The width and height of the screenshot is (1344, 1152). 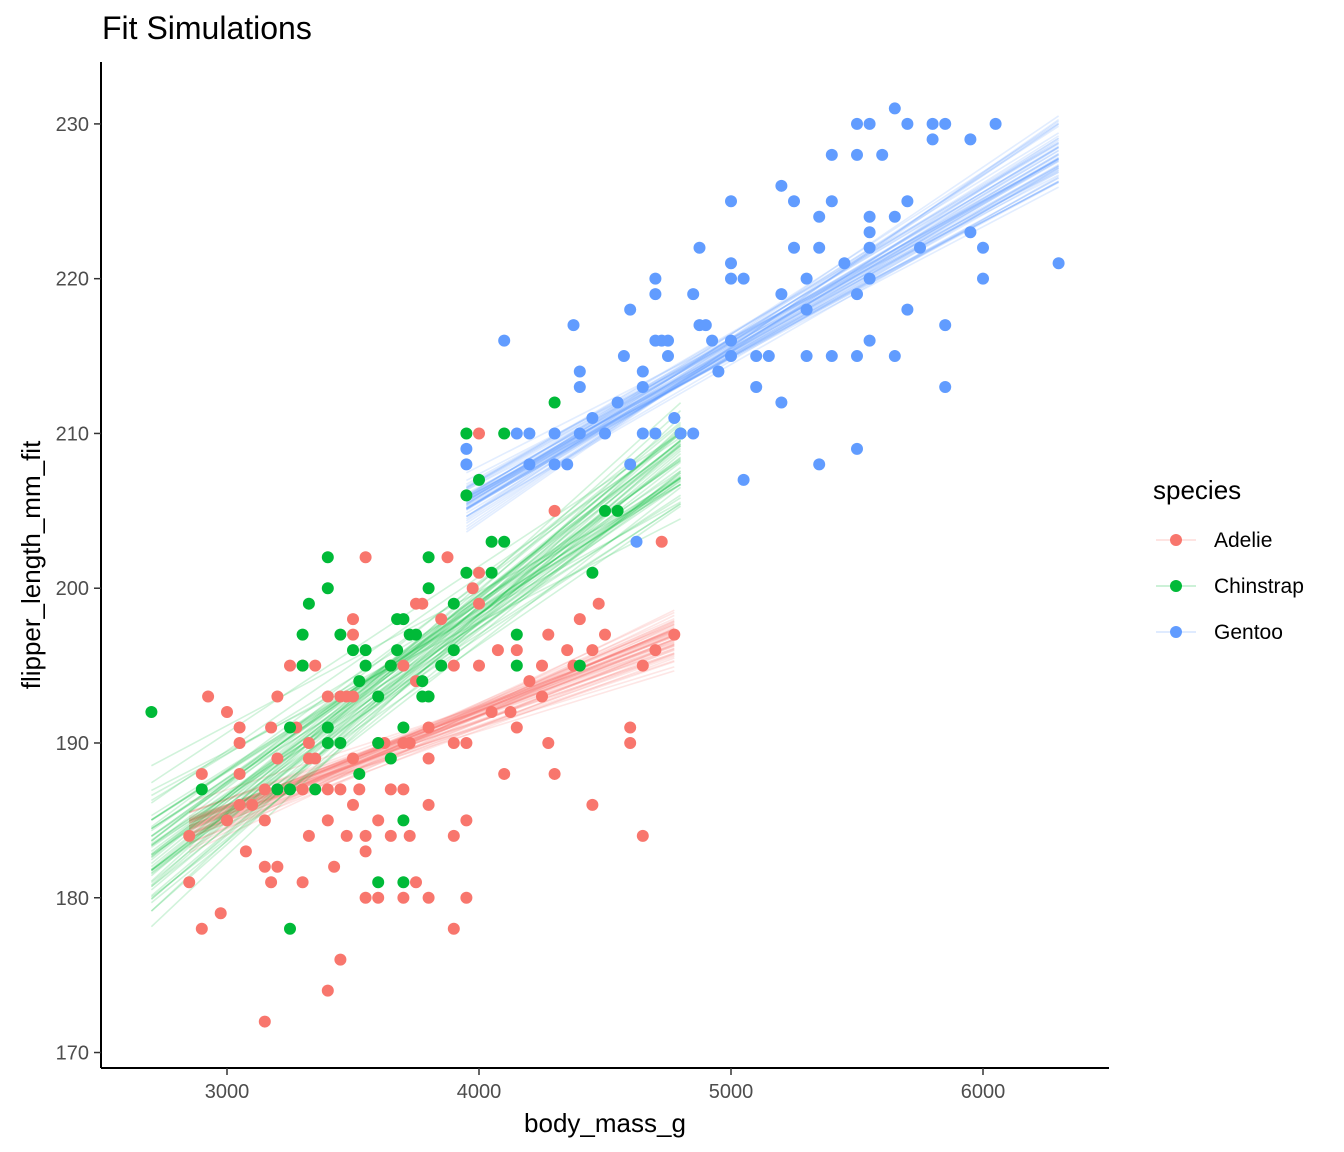 I want to click on legend-item-adelie: Adelie, so click(x=1214, y=540).